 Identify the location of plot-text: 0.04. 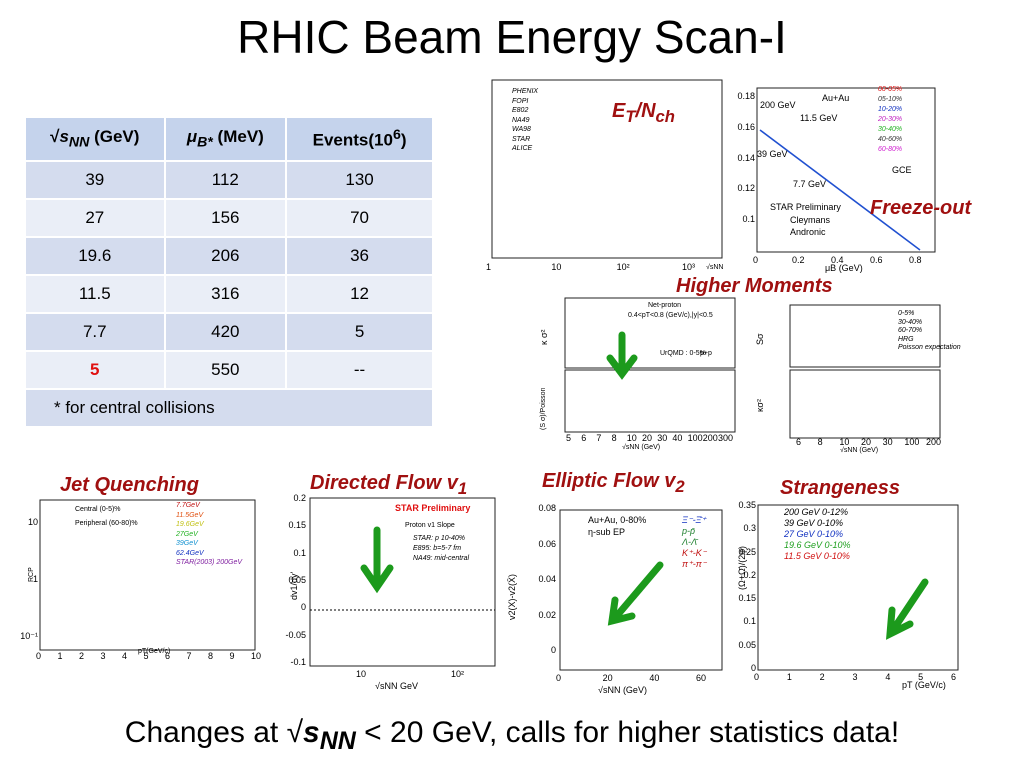
(547, 579).